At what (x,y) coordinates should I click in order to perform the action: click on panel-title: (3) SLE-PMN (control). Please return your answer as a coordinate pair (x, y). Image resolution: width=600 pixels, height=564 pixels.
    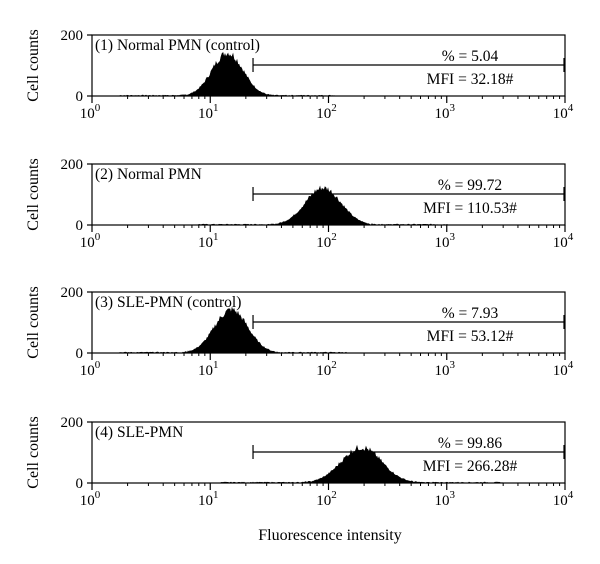
    Looking at the image, I should click on (168, 302).